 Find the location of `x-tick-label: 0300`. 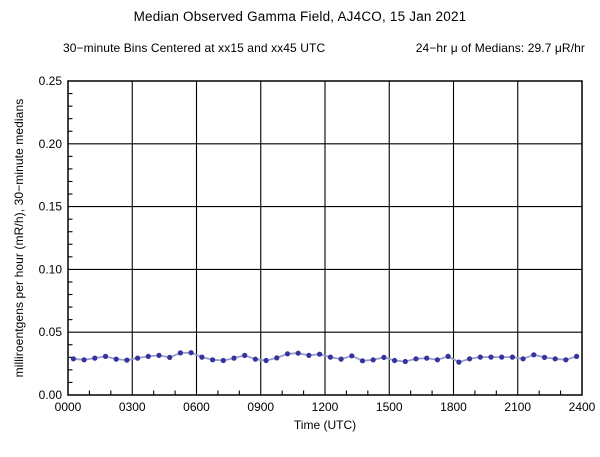

x-tick-label: 0300 is located at coordinates (132, 407).